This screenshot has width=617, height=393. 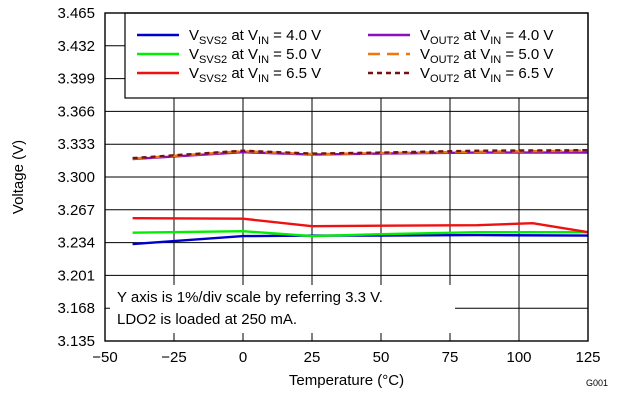 What do you see at coordinates (76, 243) in the screenshot?
I see `y-tick-label: 3.234` at bounding box center [76, 243].